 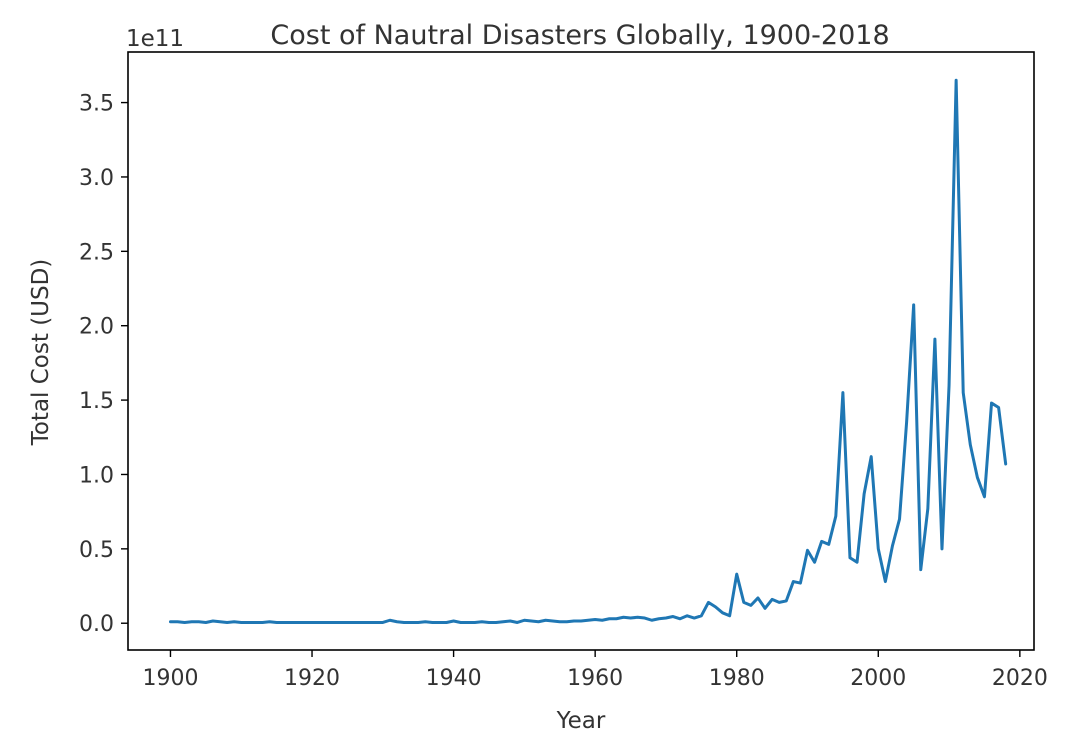 What do you see at coordinates (581, 721) in the screenshot?
I see `x-axis-label: Year` at bounding box center [581, 721].